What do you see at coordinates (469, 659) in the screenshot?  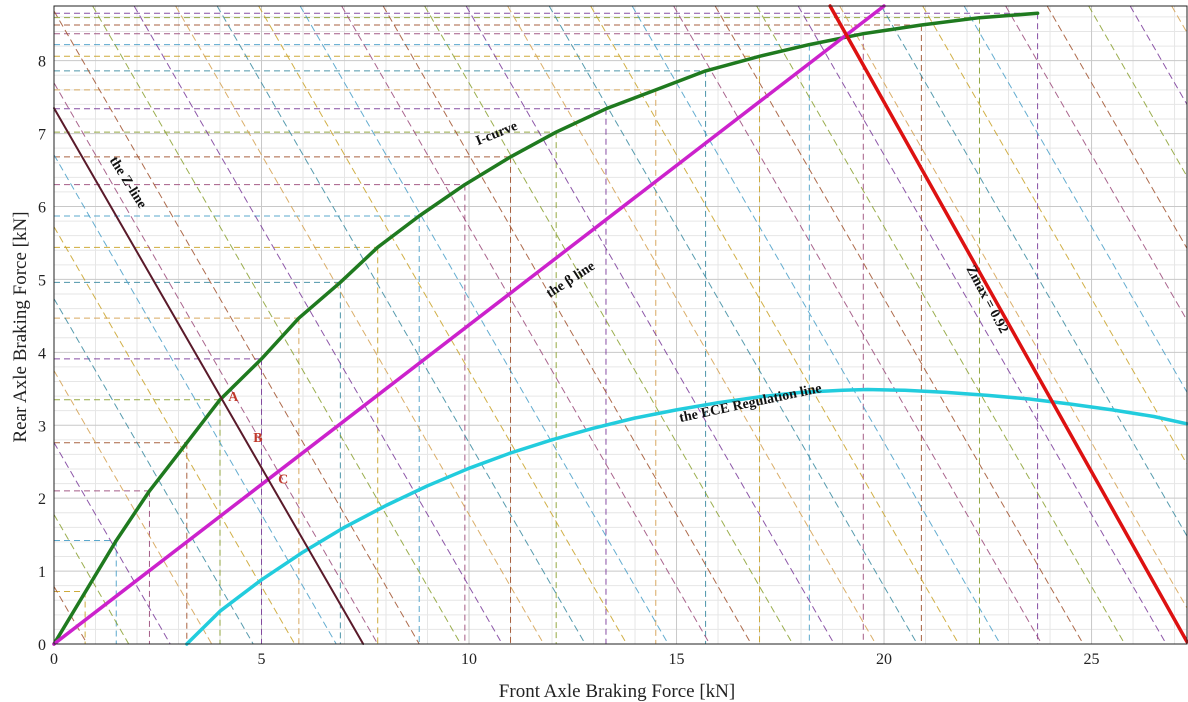 I see `x-tick-label: 10` at bounding box center [469, 659].